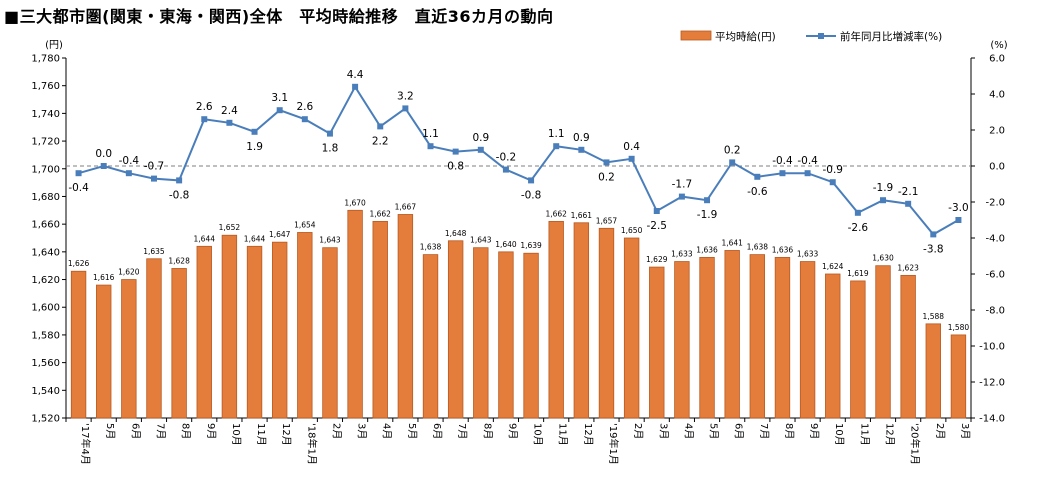  Describe the element at coordinates (104, 277) in the screenshot. I see `bar-value-label: 1,616` at that location.